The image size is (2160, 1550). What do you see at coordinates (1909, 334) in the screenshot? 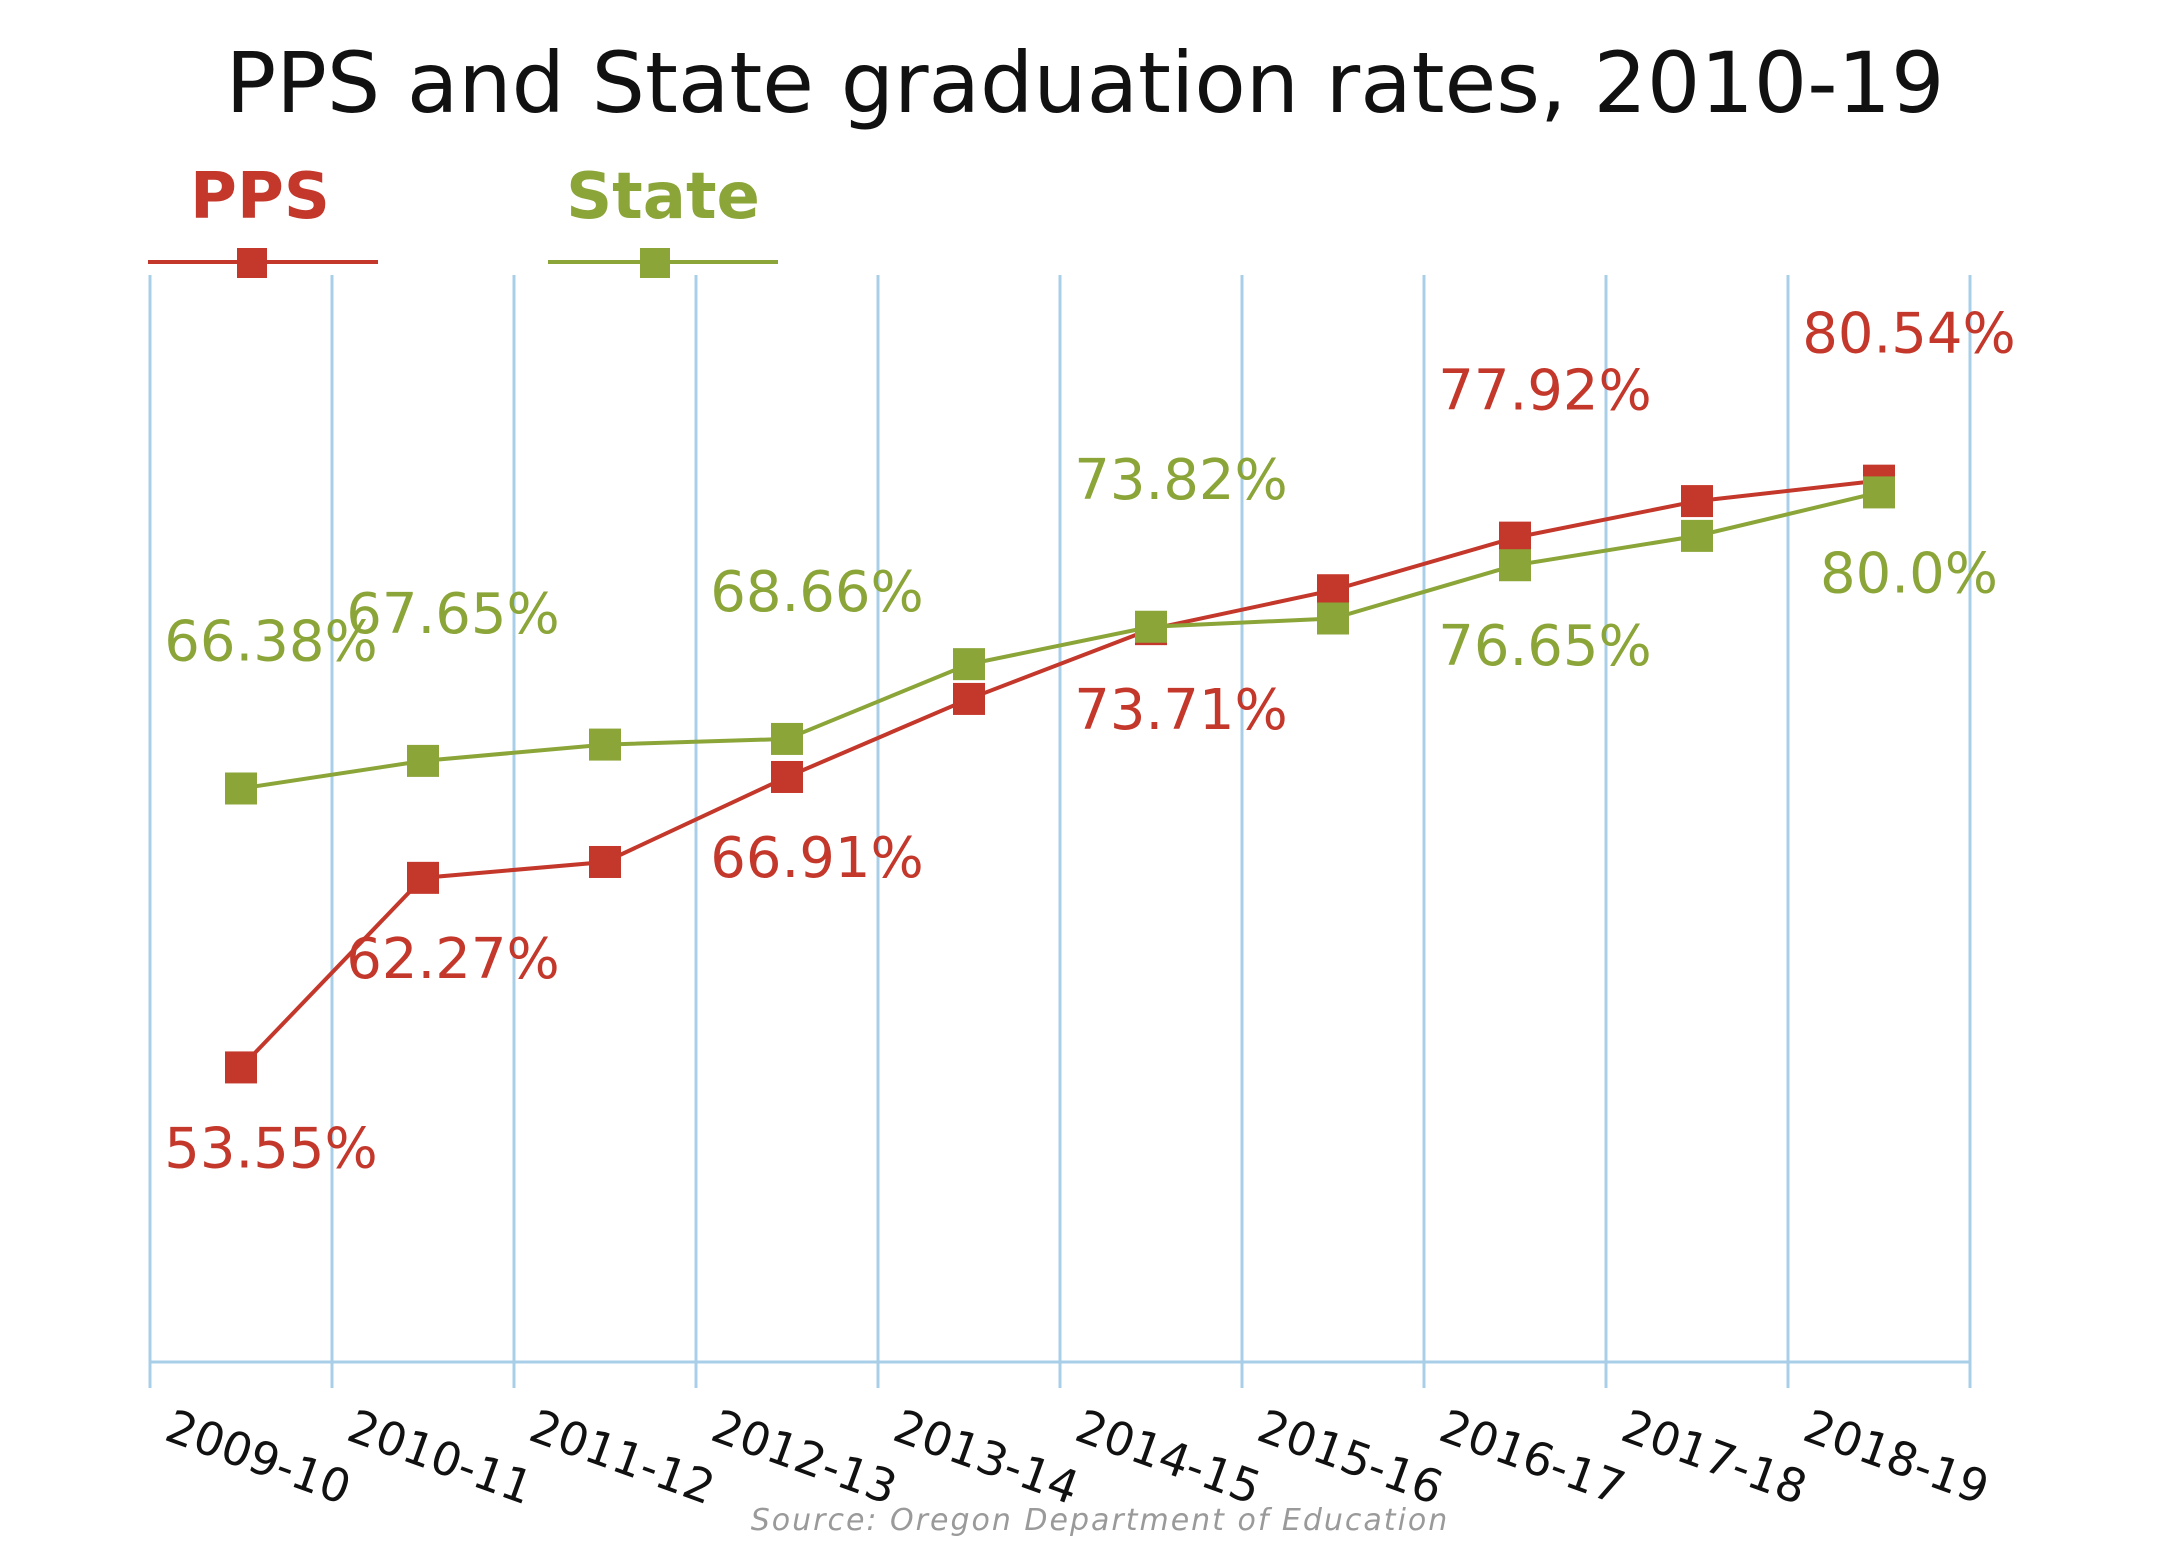
I see `data-label-pps: 80.54%` at bounding box center [1909, 334].